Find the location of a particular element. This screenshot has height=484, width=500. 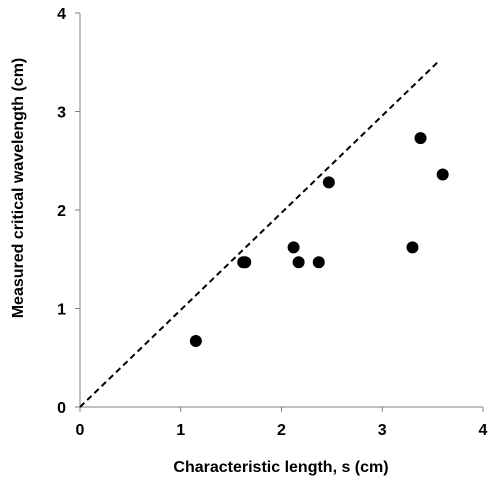

x-tick-label: 3 is located at coordinates (382, 430).